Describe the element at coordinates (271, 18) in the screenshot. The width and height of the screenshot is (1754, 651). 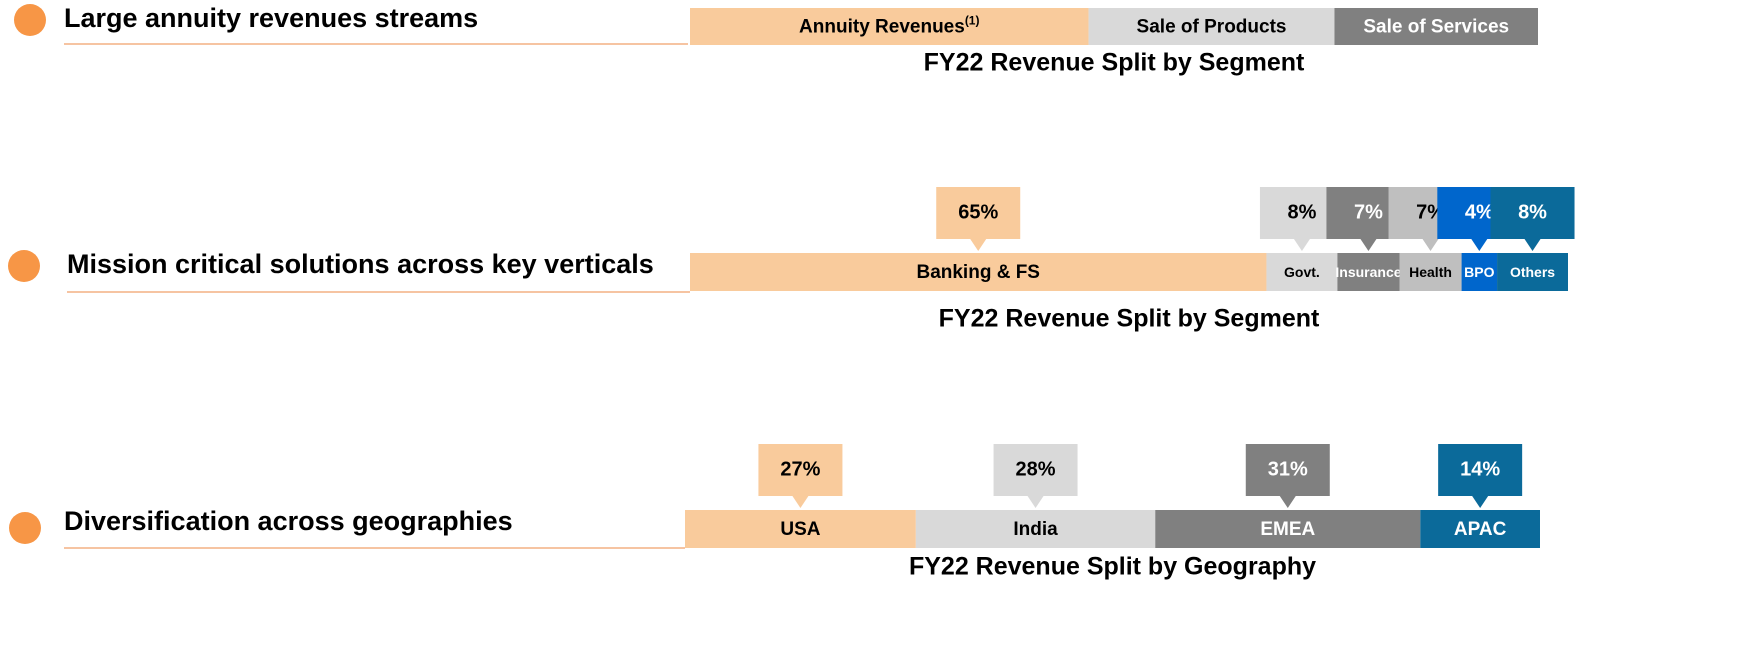
I see `bullet-text: Large annuity revenues streams` at that location.